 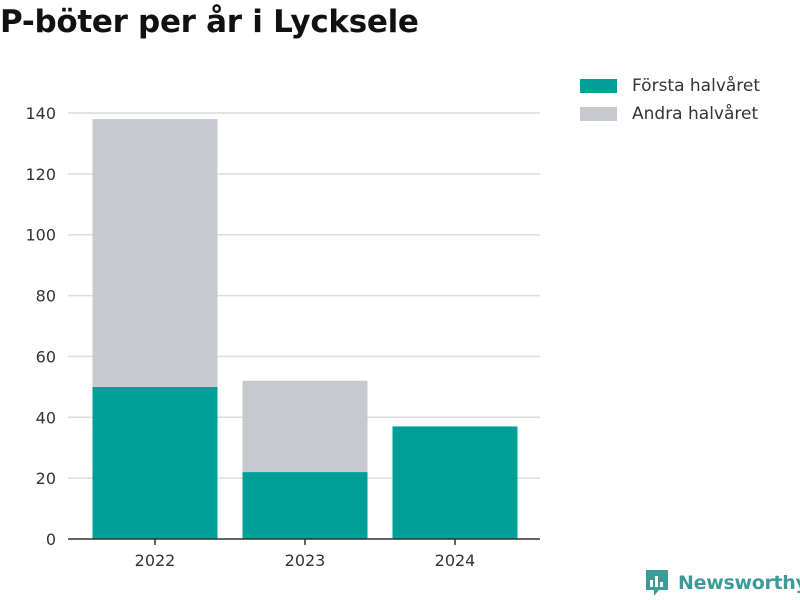 What do you see at coordinates (305, 426) in the screenshot?
I see `bar-second-half-2023` at bounding box center [305, 426].